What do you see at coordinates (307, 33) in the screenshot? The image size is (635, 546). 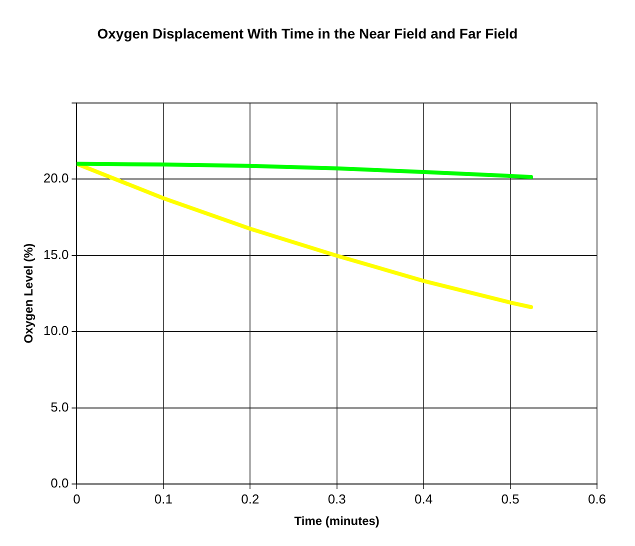 I see `chart-title: Oxygen Displacement With Time in the Near Field and Far Field` at bounding box center [307, 33].